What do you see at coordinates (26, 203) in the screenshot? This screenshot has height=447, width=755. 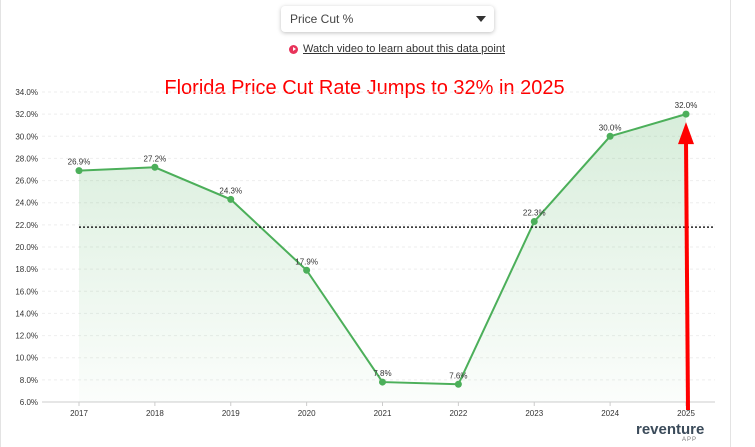 I see `y-tick-label: 24.0%` at bounding box center [26, 203].